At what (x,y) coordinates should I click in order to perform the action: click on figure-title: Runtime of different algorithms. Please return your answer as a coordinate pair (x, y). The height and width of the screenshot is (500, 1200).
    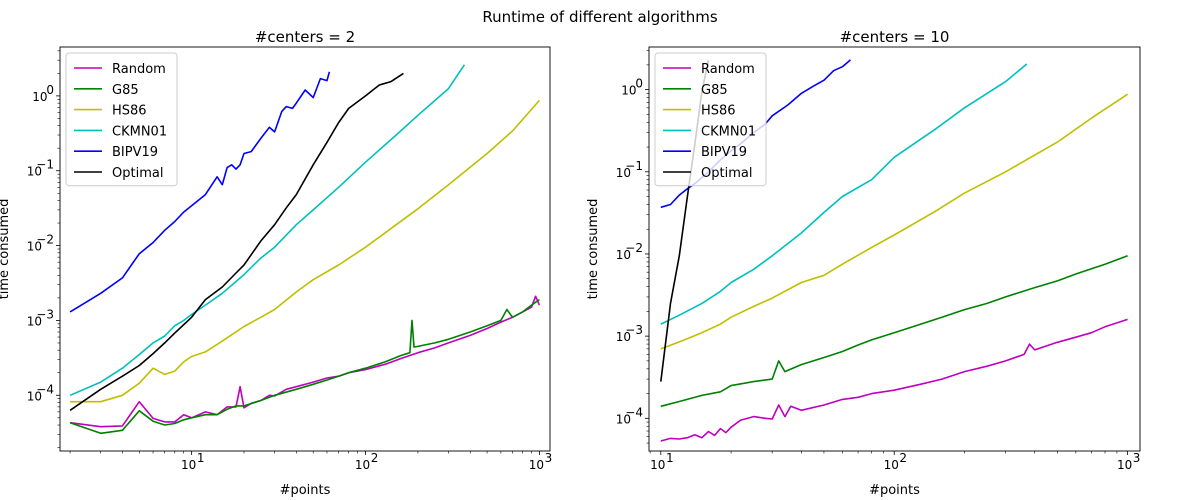
    Looking at the image, I should click on (600, 17).